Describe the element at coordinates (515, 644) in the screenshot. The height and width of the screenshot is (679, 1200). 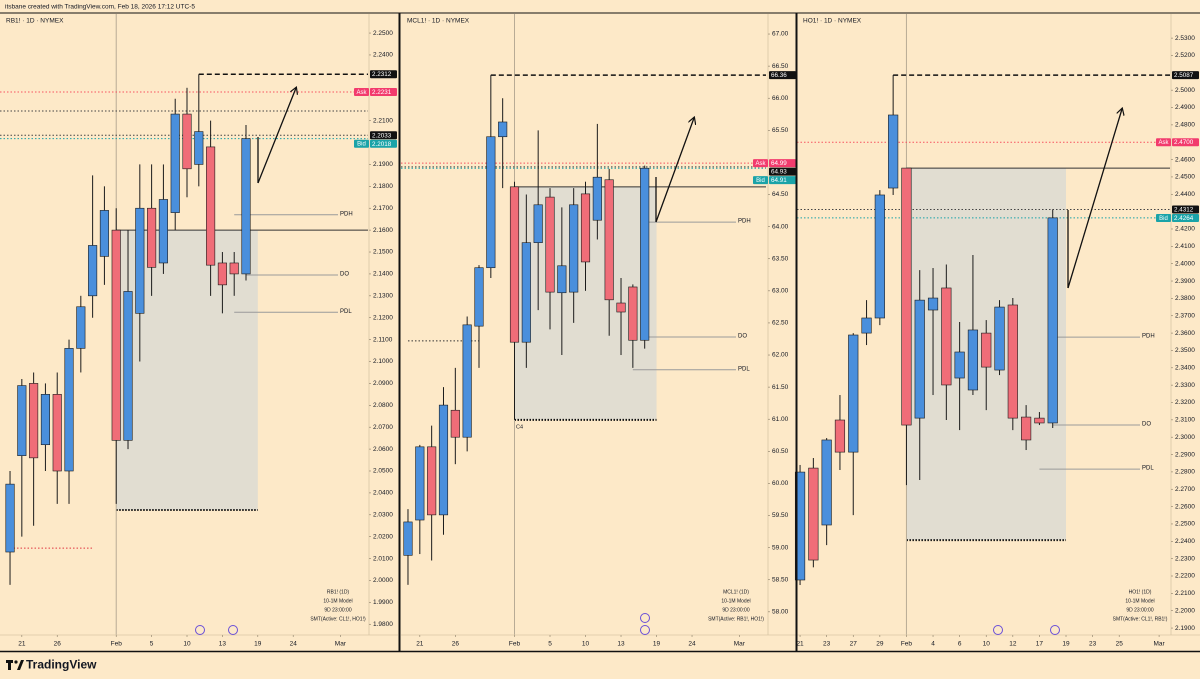
I see `x-tick-label: Feb` at that location.